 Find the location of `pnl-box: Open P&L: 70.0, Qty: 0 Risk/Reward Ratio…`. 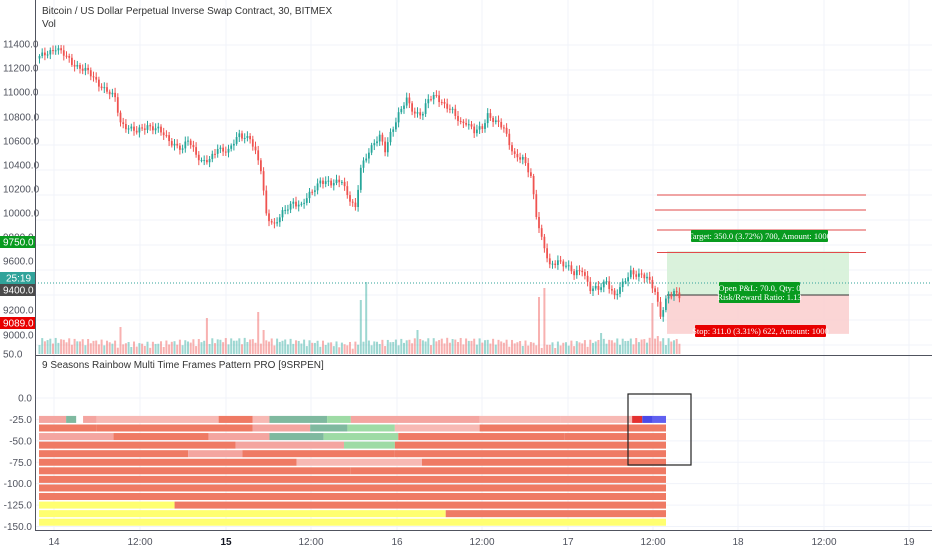

pnl-box: Open P&L: 70.0, Qty: 0 Risk/Reward Ratio… is located at coordinates (759, 292).